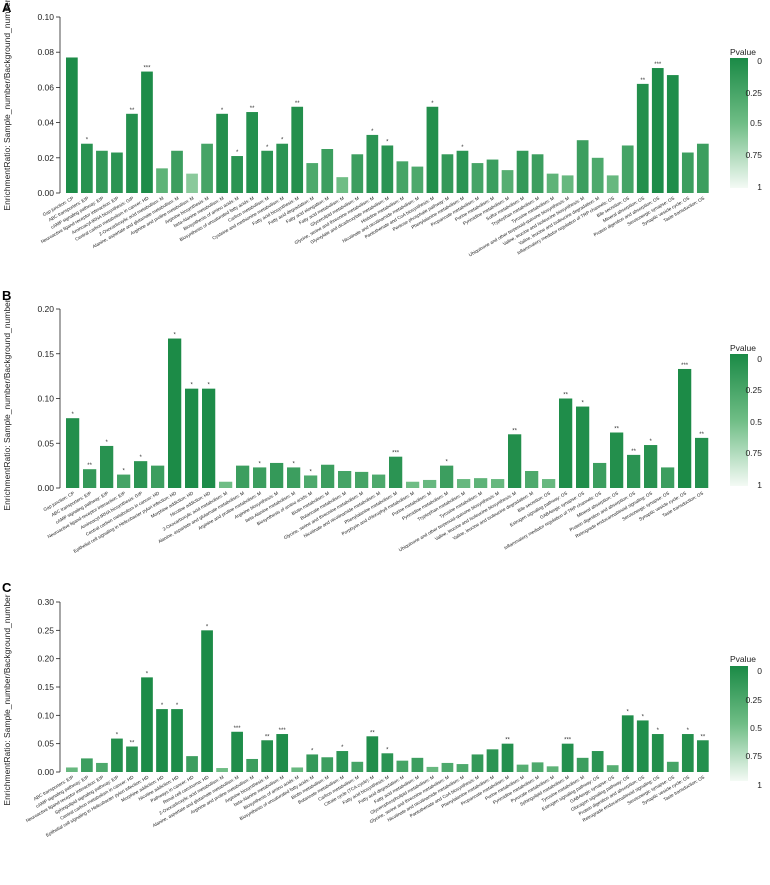 The image size is (770, 885). What do you see at coordinates (739, 123) in the screenshot?
I see `legend-colorbar` at bounding box center [739, 123].